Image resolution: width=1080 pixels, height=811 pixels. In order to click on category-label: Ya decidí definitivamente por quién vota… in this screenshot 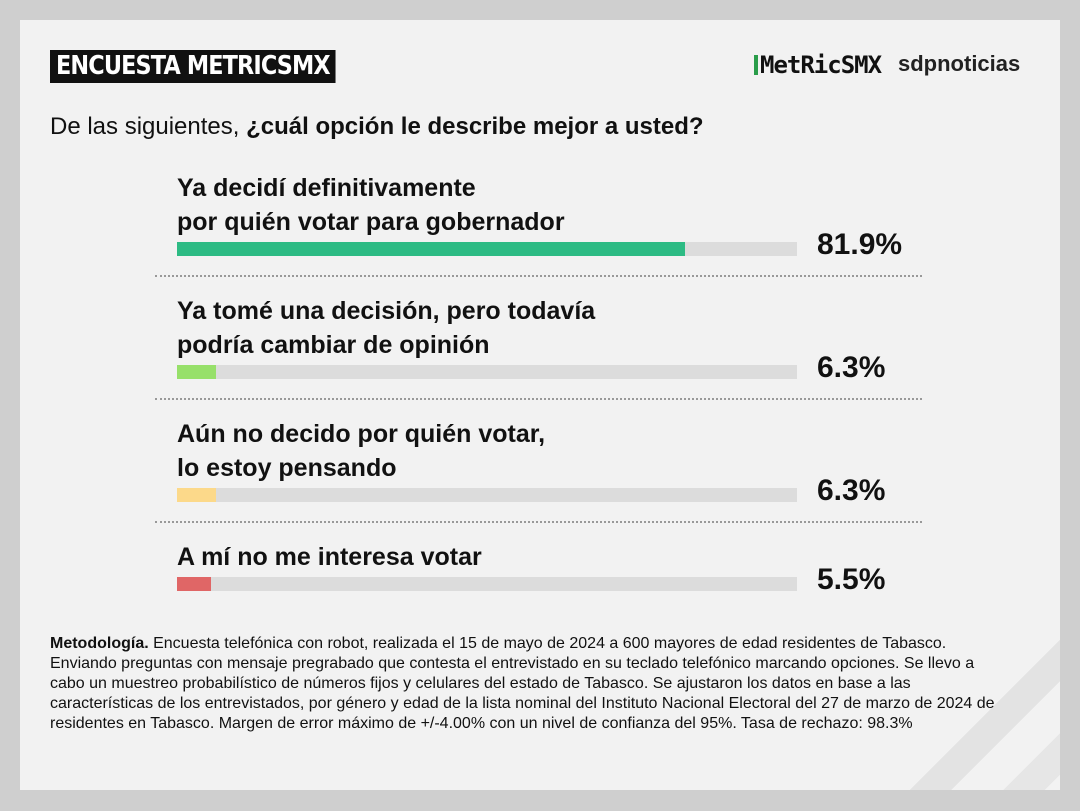, I will do `click(371, 205)`.